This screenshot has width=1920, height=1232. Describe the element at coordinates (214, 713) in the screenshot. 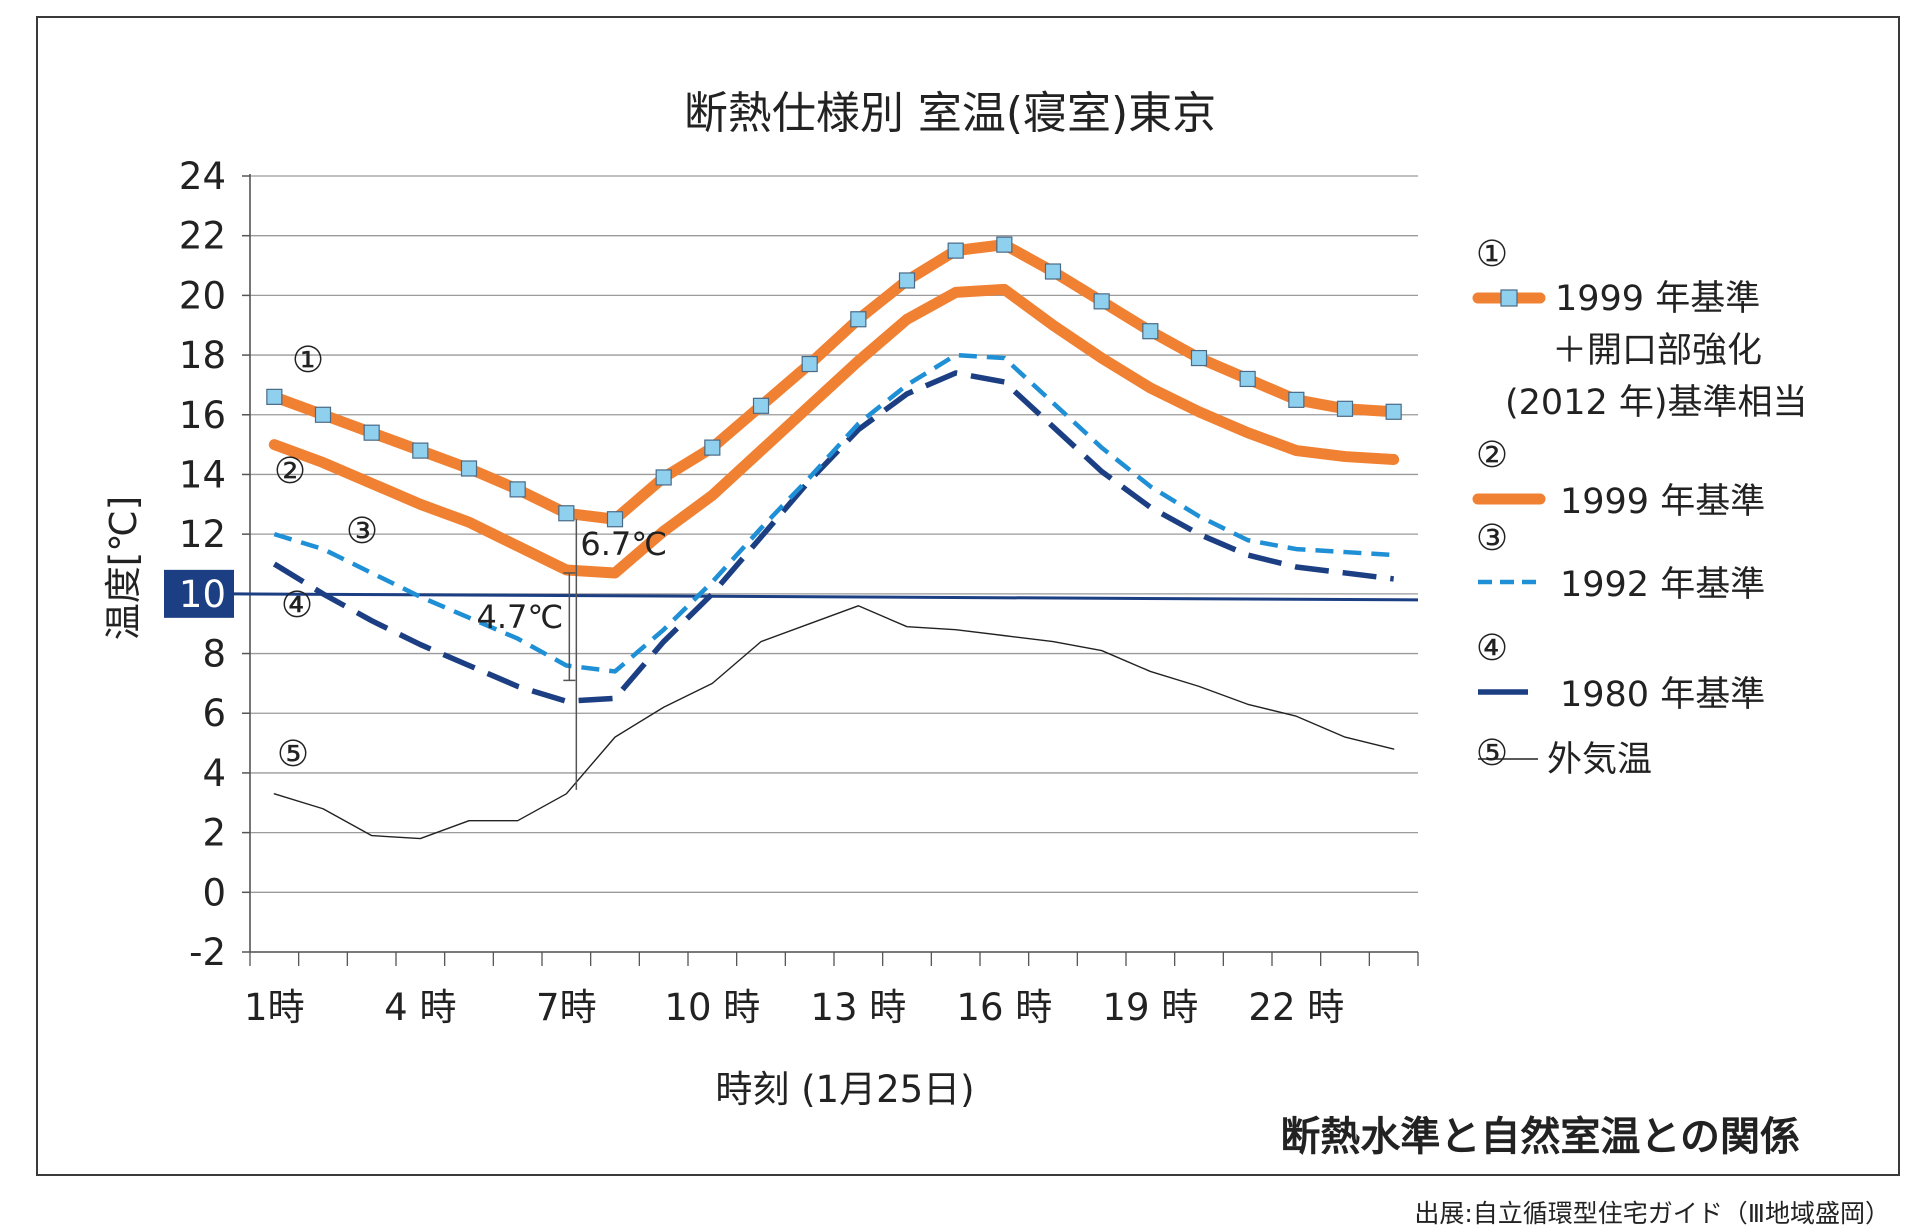

I see `y-tick-label: 6` at that location.